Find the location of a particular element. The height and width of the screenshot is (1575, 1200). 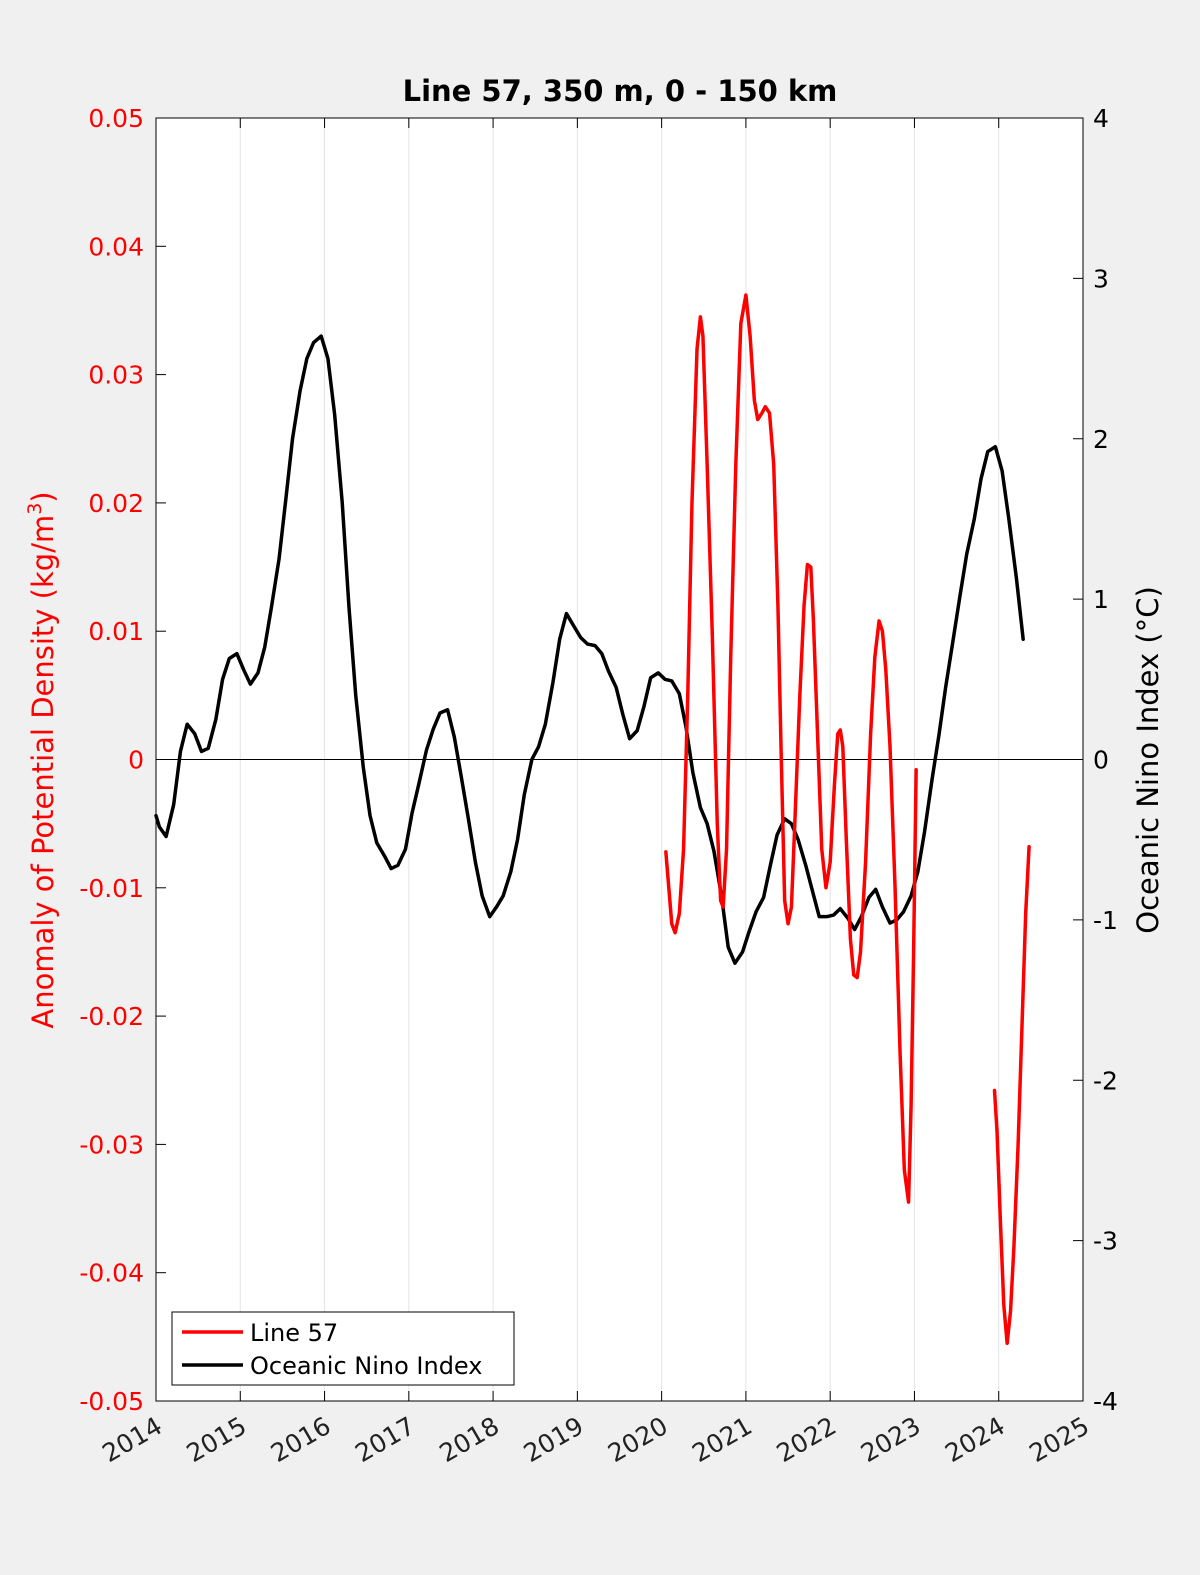

legend-label-line-57: Line 57 is located at coordinates (294, 1333).